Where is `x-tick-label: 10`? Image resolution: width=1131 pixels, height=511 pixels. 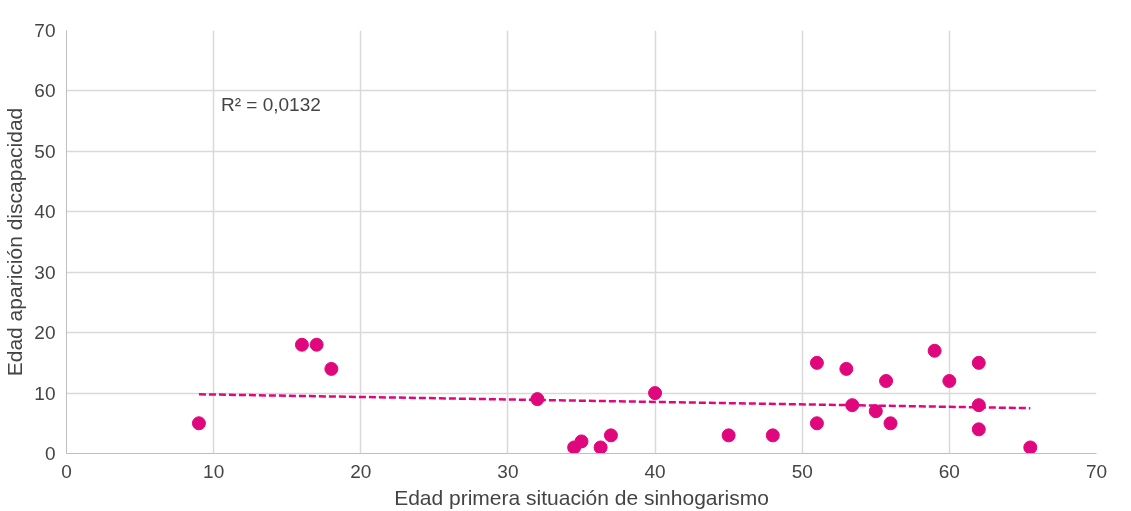 x-tick-label: 10 is located at coordinates (214, 471).